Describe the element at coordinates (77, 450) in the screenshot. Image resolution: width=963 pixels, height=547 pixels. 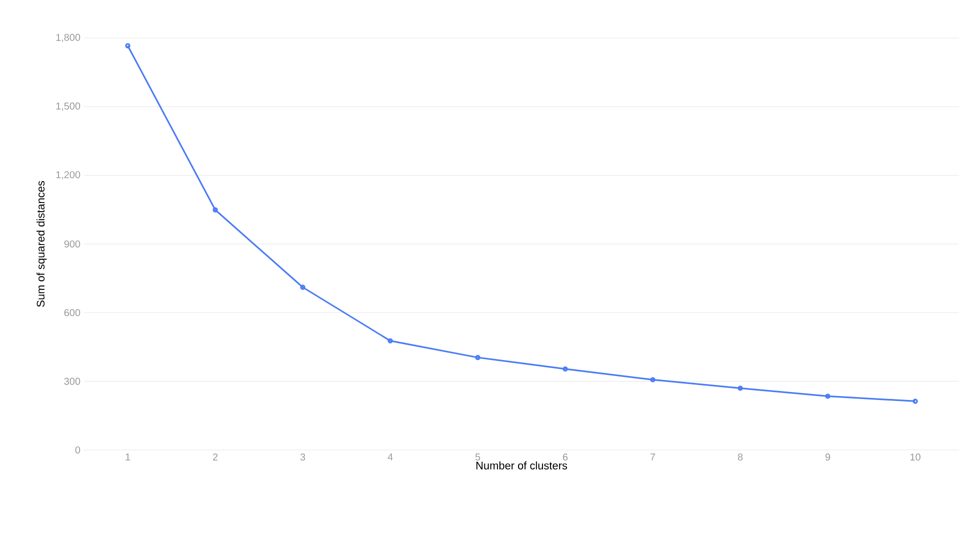
I see `y-tick-label: 0` at that location.